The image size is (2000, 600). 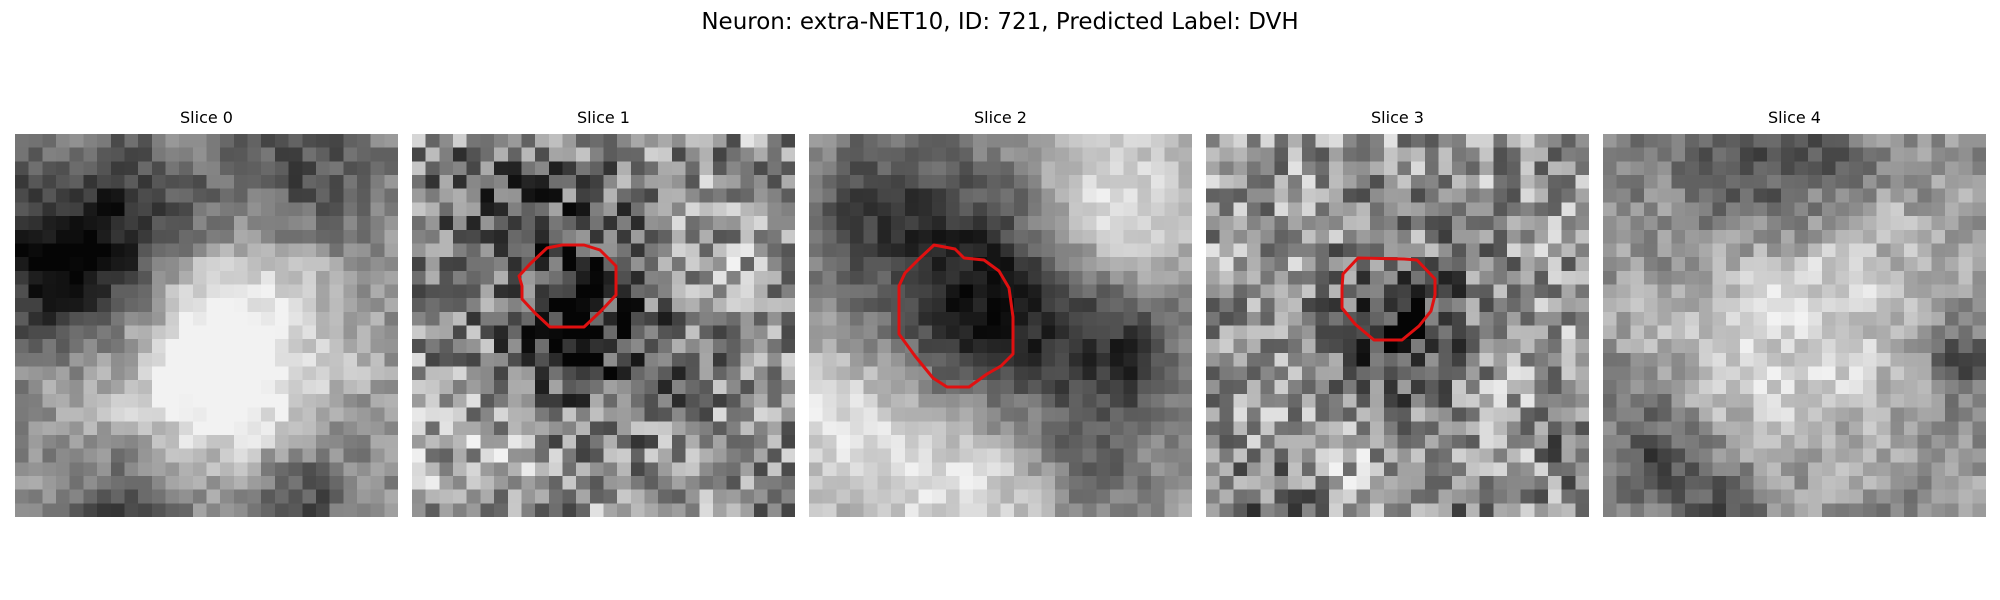 What do you see at coordinates (1397, 117) in the screenshot?
I see `slice-title: Slice 3` at bounding box center [1397, 117].